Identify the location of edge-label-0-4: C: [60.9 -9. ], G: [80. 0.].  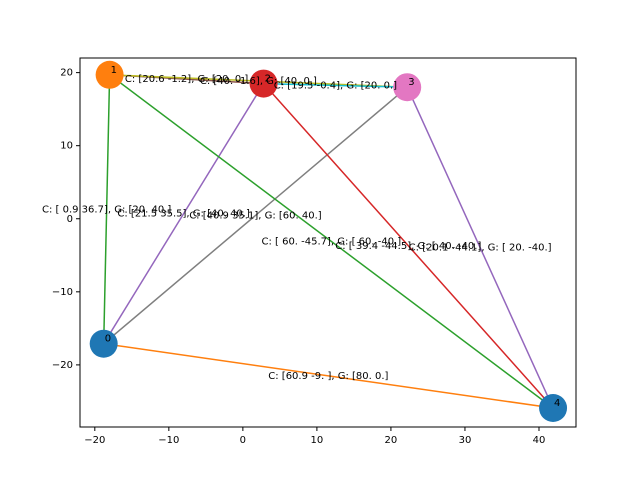
(328, 376).